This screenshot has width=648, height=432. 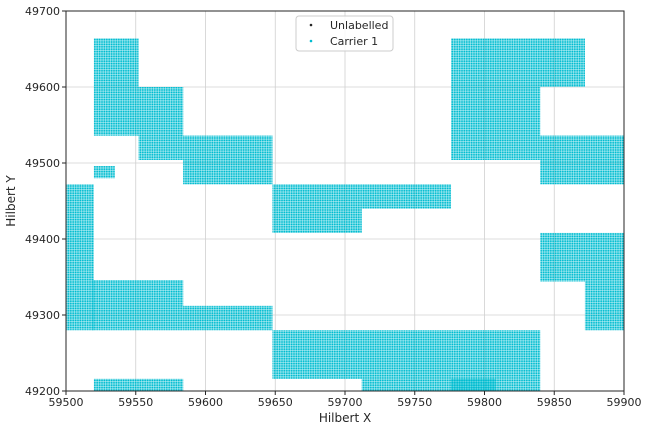 I want to click on x-tick-label: 59800, so click(x=484, y=402).